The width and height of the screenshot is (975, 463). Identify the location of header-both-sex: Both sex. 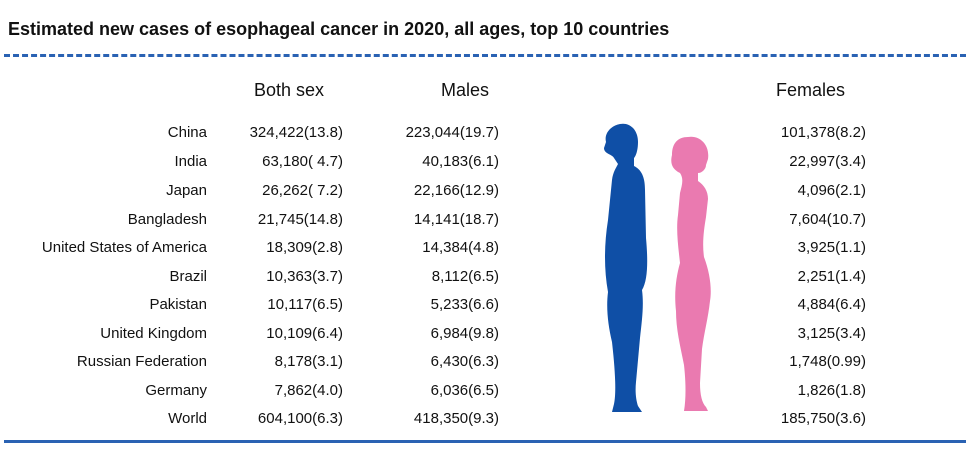
(289, 90).